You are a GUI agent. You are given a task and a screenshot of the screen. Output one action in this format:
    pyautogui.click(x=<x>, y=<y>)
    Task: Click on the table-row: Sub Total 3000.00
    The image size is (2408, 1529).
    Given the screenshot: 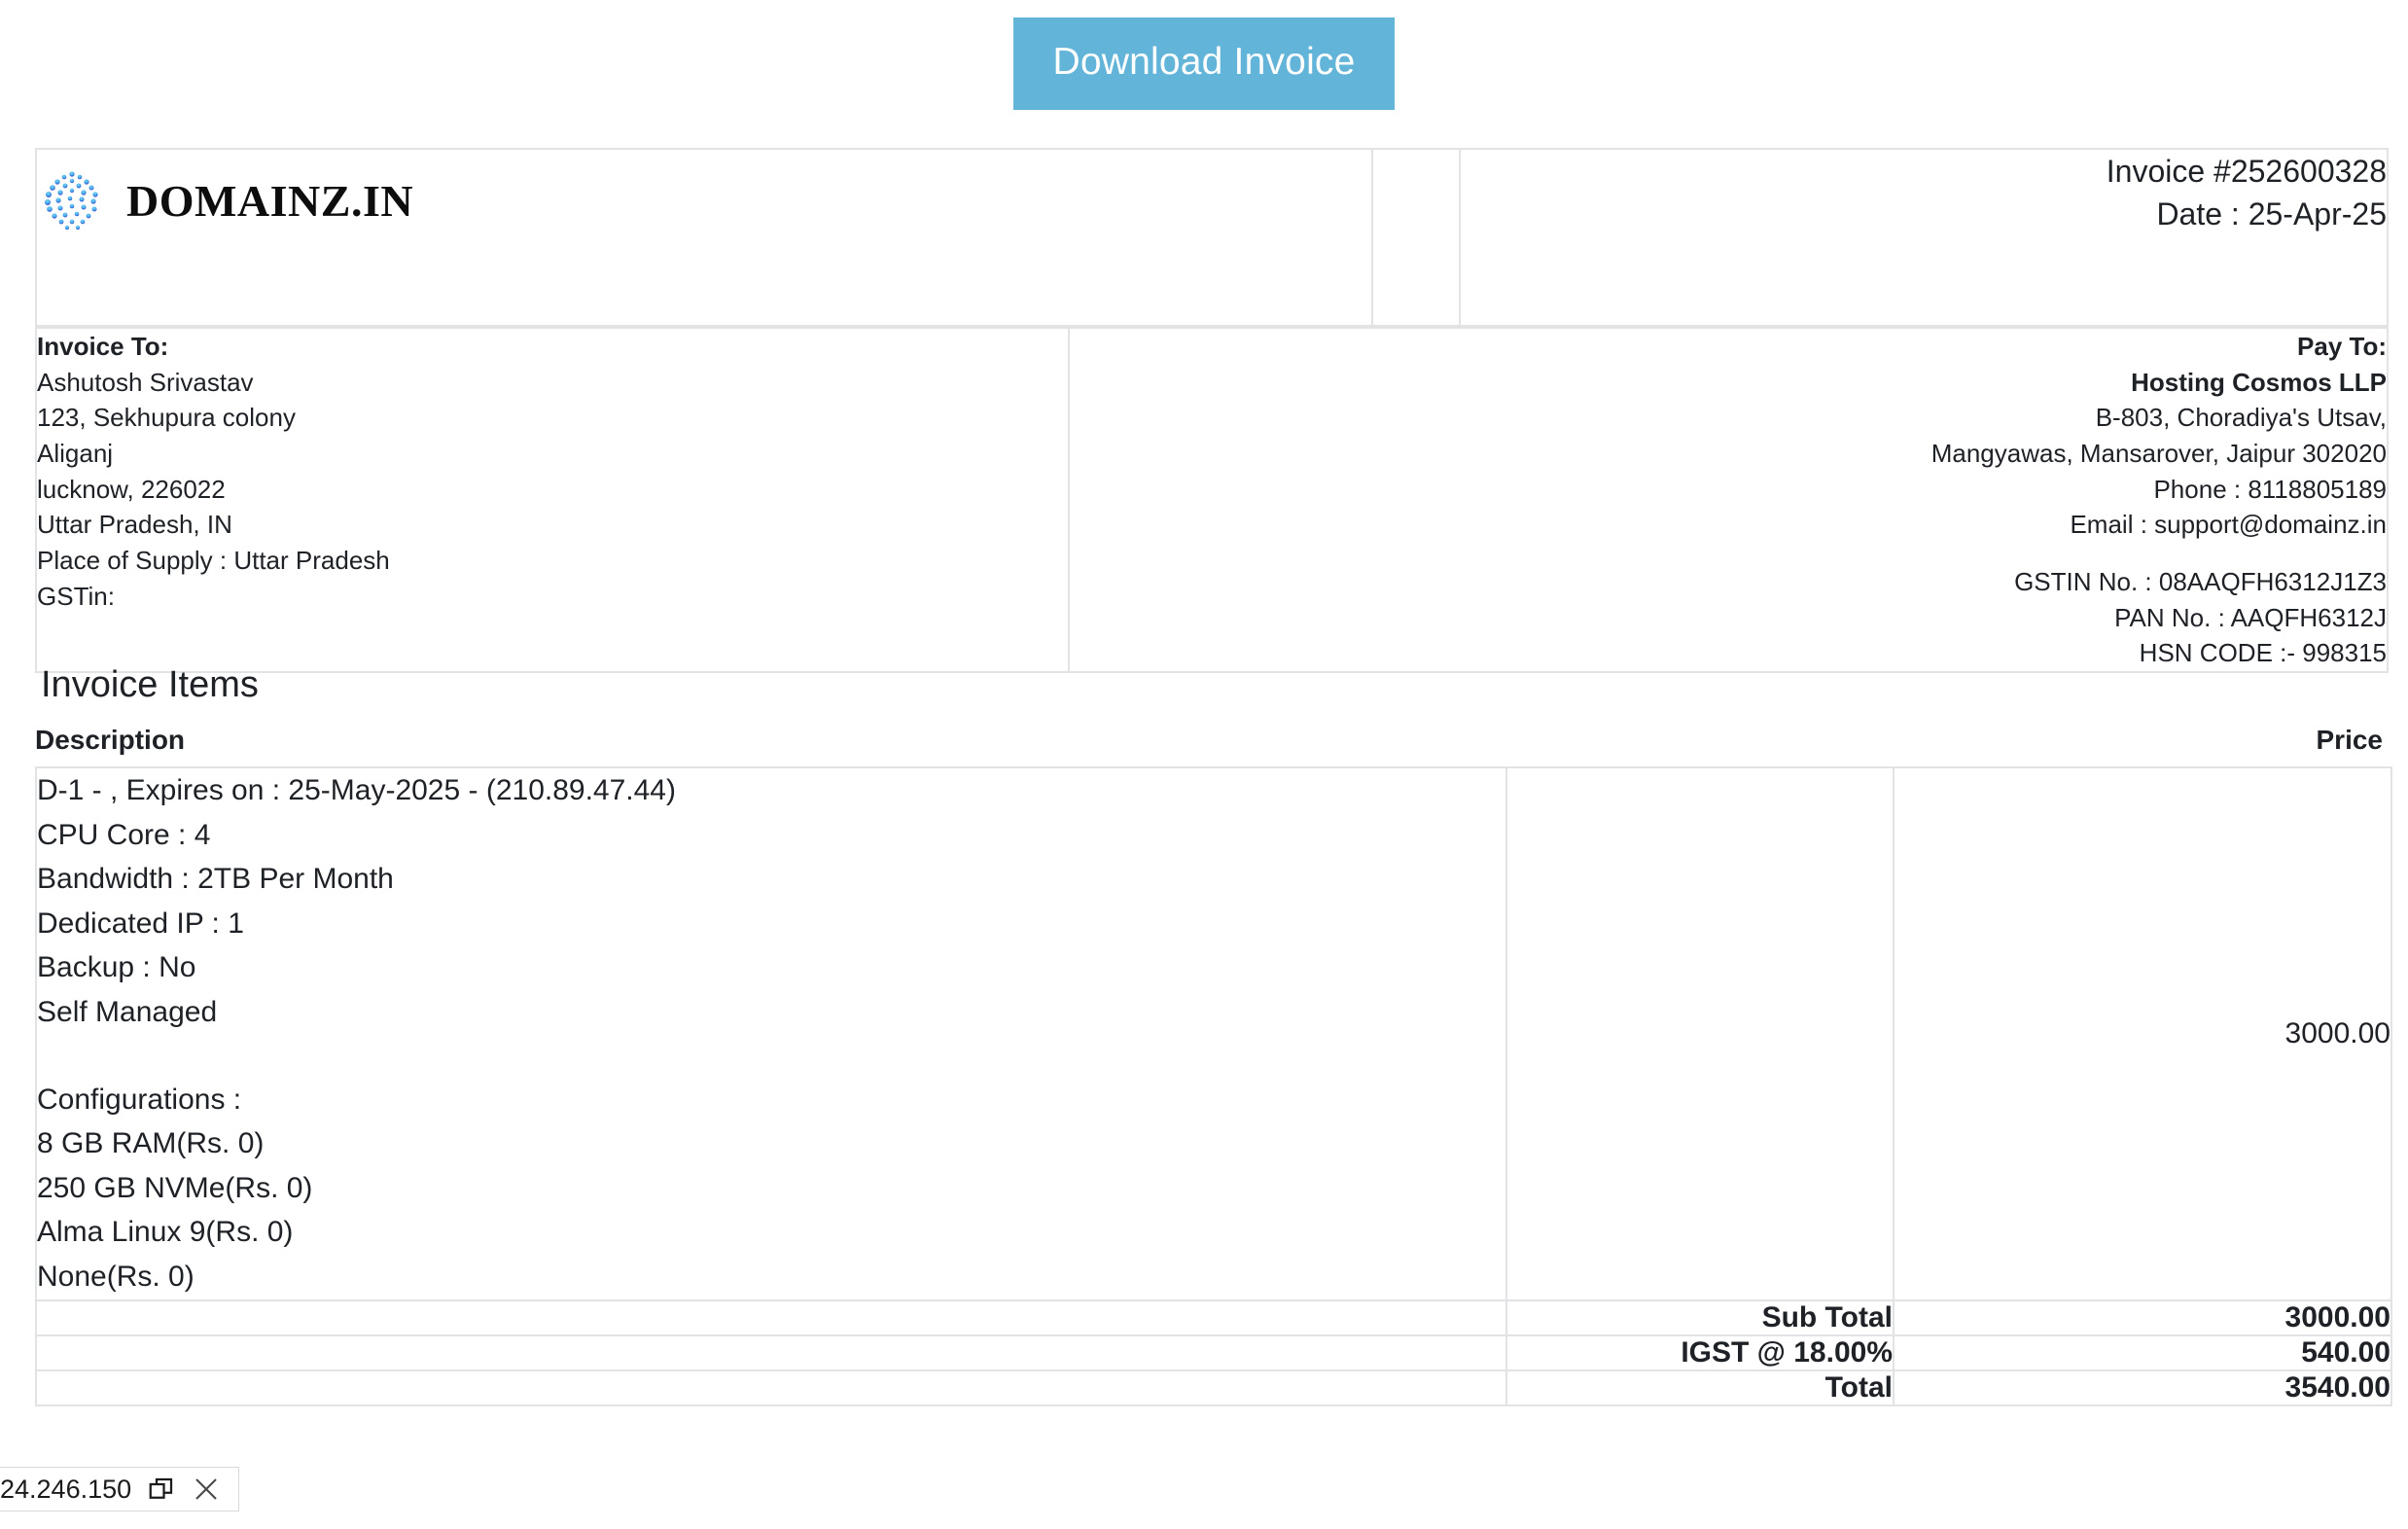 What is the action you would take?
    pyautogui.click(x=1214, y=1317)
    